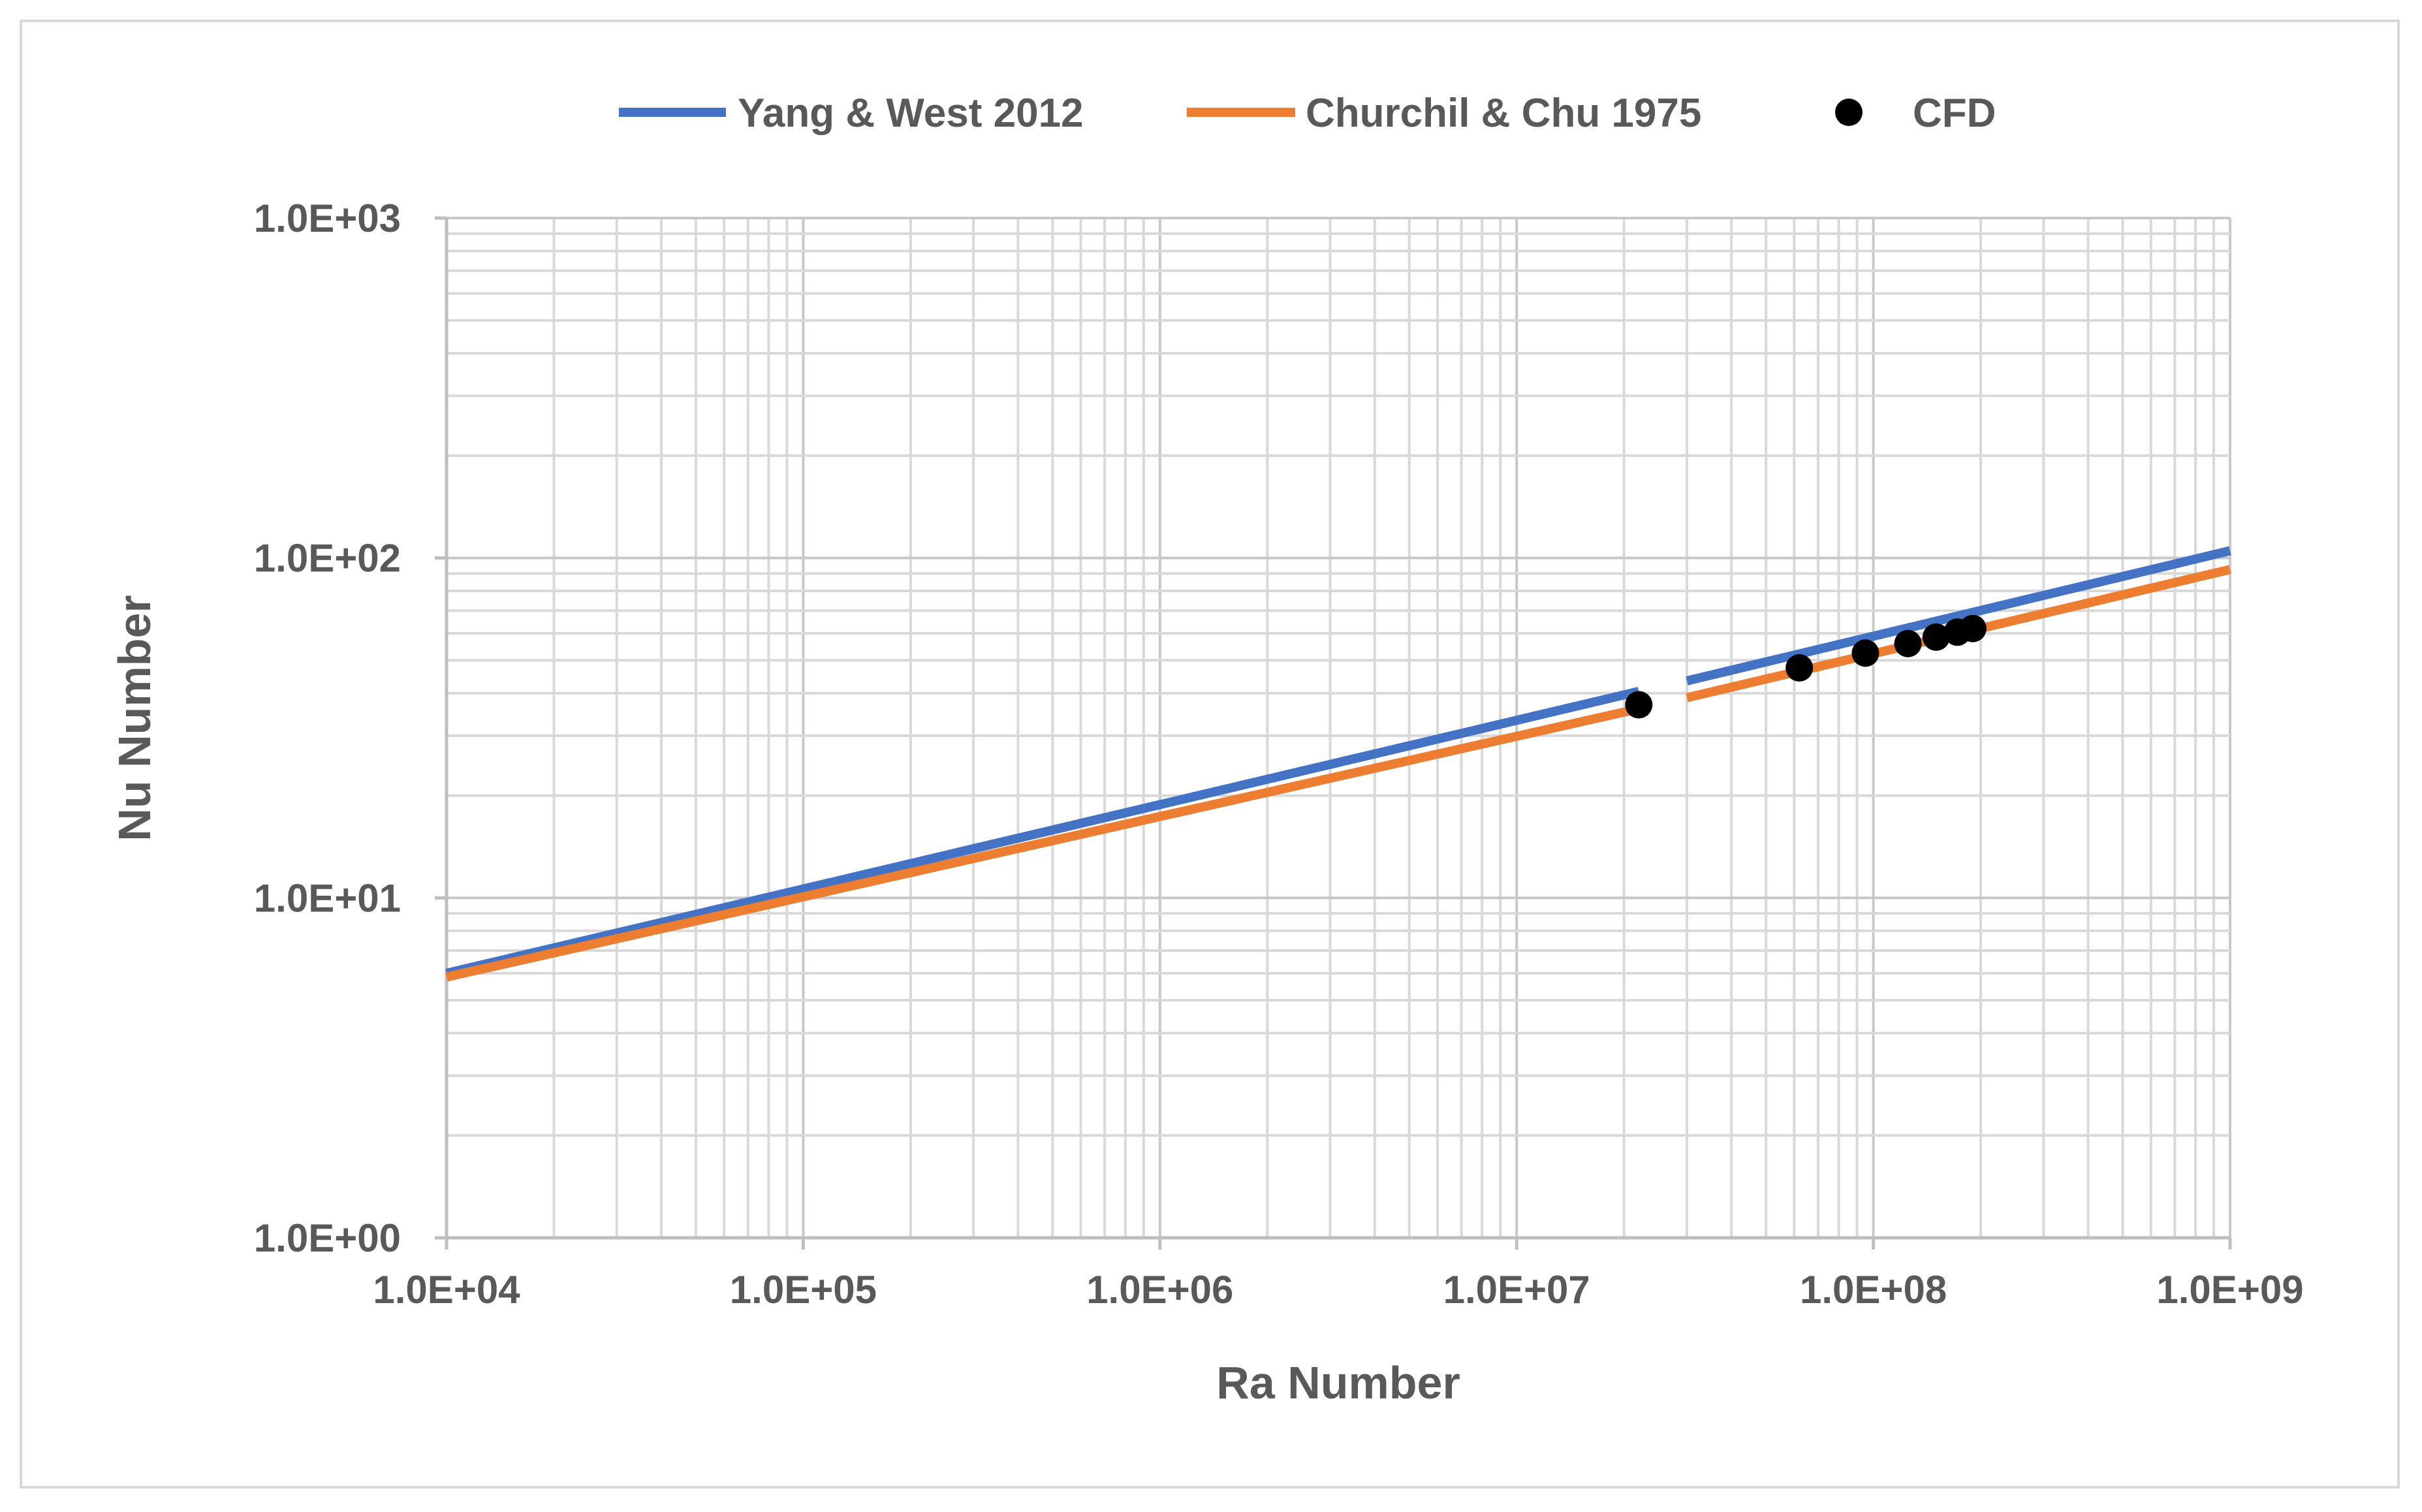 This screenshot has width=2422, height=1512. I want to click on legend-swatch-cfd, so click(1849, 112).